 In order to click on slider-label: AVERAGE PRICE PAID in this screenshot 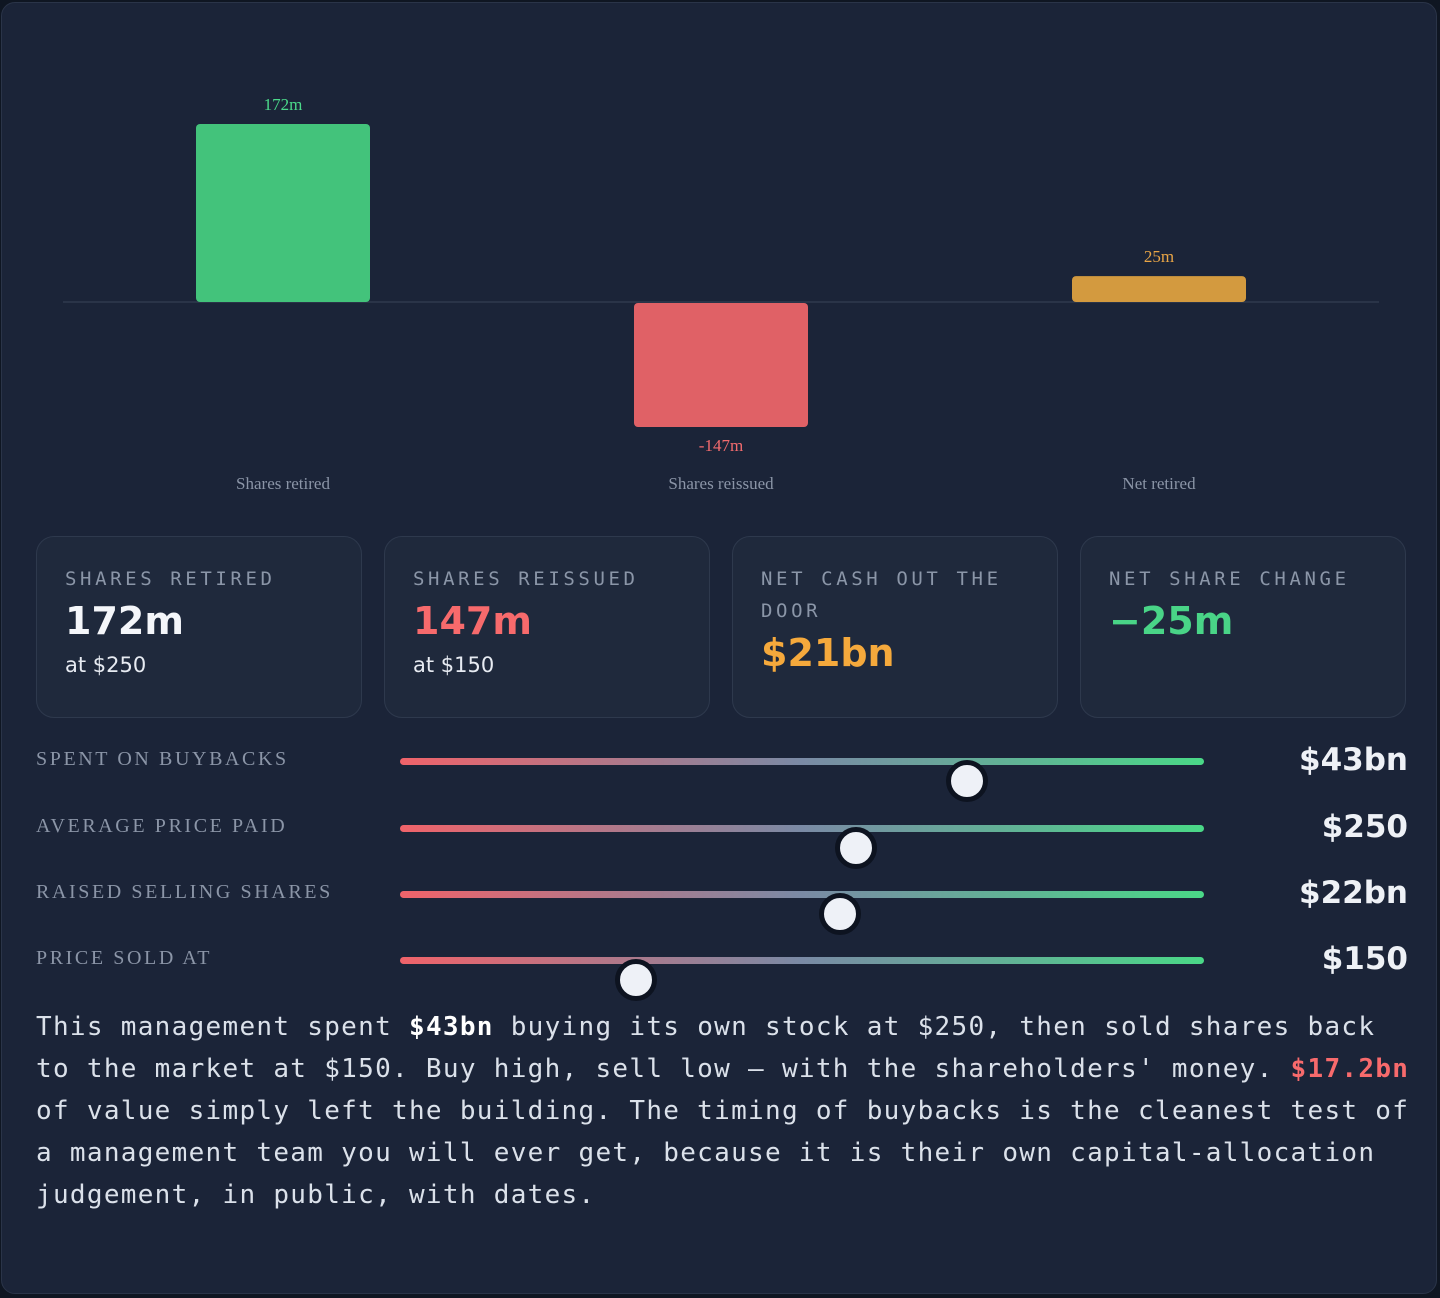, I will do `click(162, 826)`.